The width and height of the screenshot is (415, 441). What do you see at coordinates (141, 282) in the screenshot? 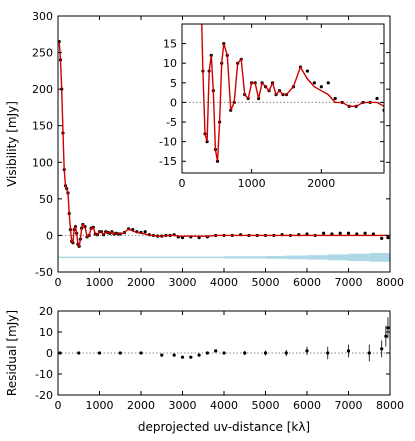
I see `main-xtick-label: 2000` at bounding box center [141, 282].